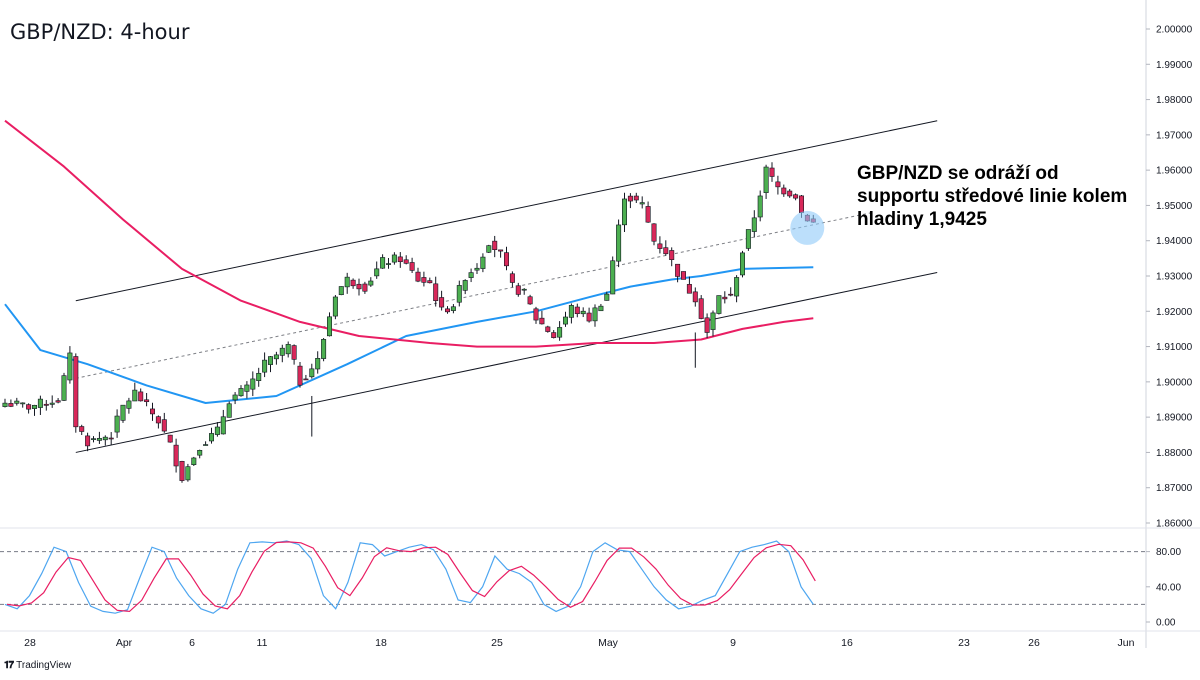 The image size is (1200, 680). What do you see at coordinates (381, 643) in the screenshot?
I see `time-tick-label: 18` at bounding box center [381, 643].